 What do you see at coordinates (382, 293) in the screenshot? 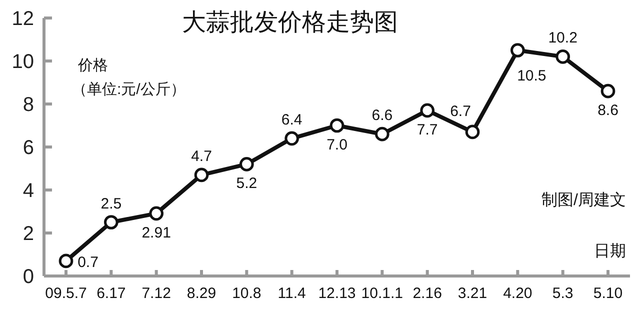
I see `x-tick-label: 10.1.1` at bounding box center [382, 293].